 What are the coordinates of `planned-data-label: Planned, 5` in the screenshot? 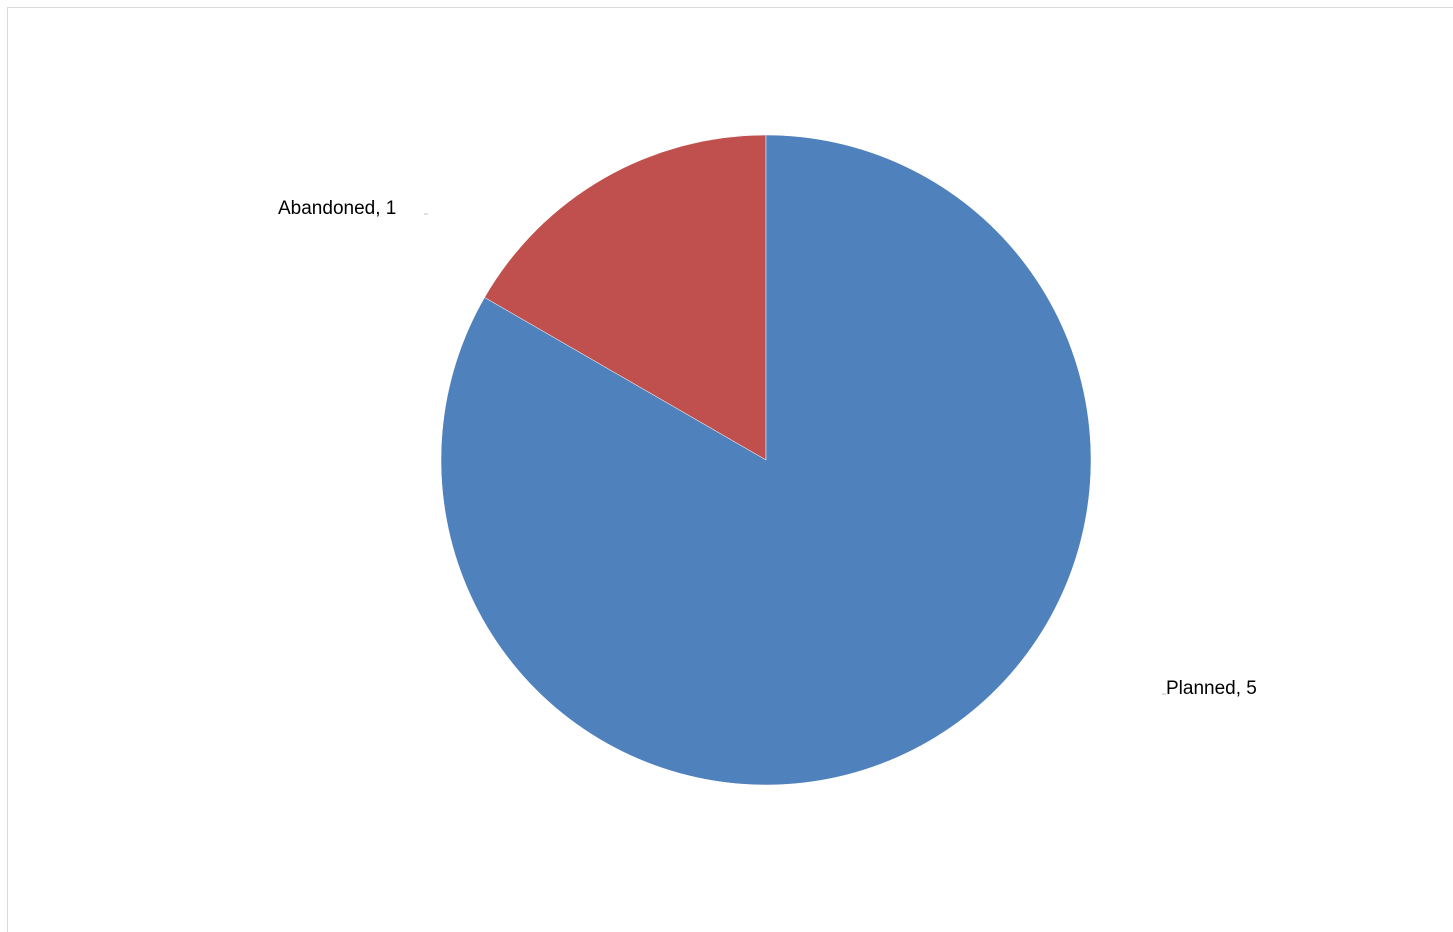 It's located at (1211, 688).